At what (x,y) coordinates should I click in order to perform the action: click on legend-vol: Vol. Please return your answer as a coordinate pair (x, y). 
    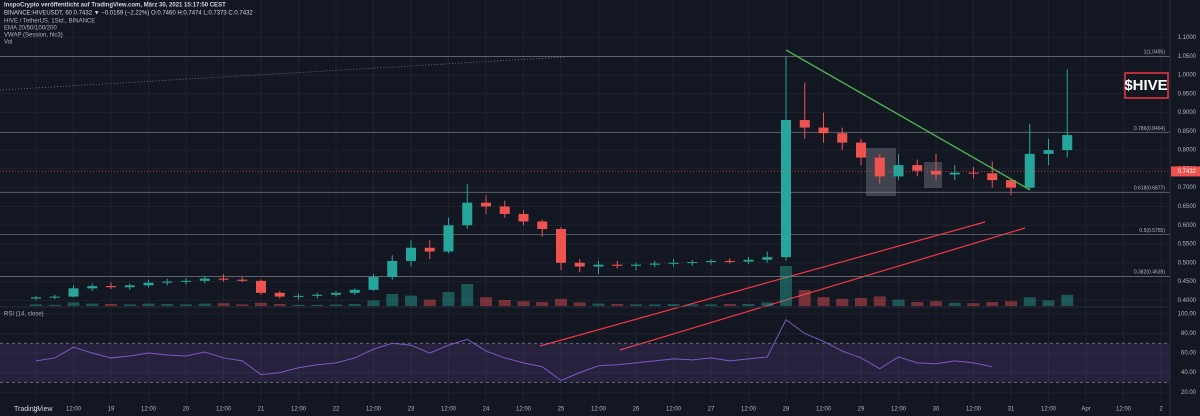
    Looking at the image, I should click on (8, 43).